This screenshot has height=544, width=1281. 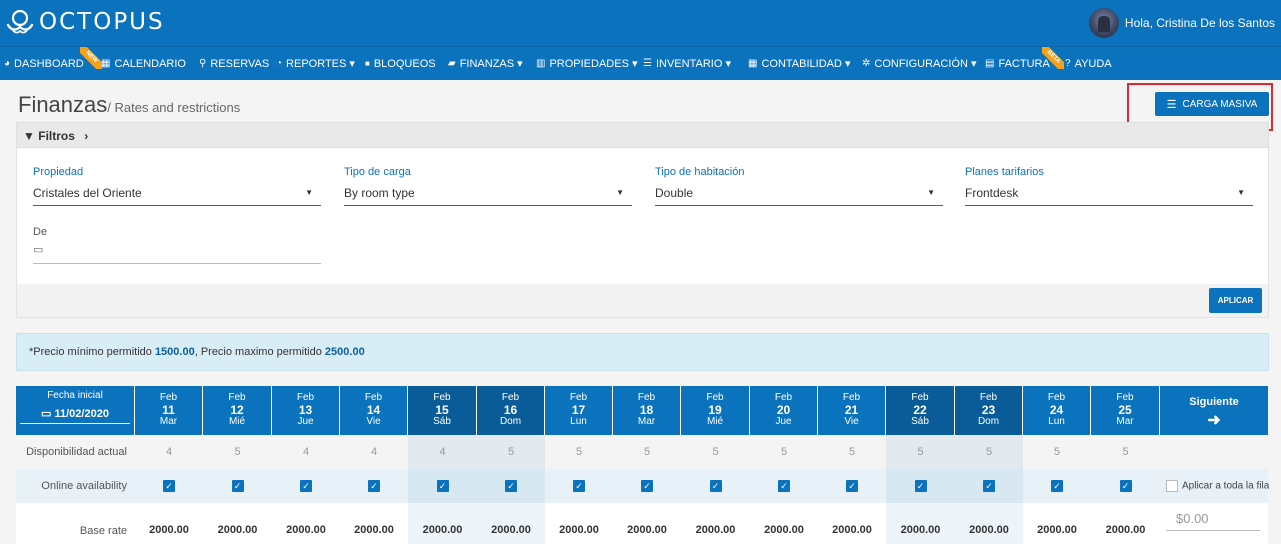 What do you see at coordinates (44, 63) in the screenshot?
I see `nav-dashboard: ◕ DASHBOARD` at bounding box center [44, 63].